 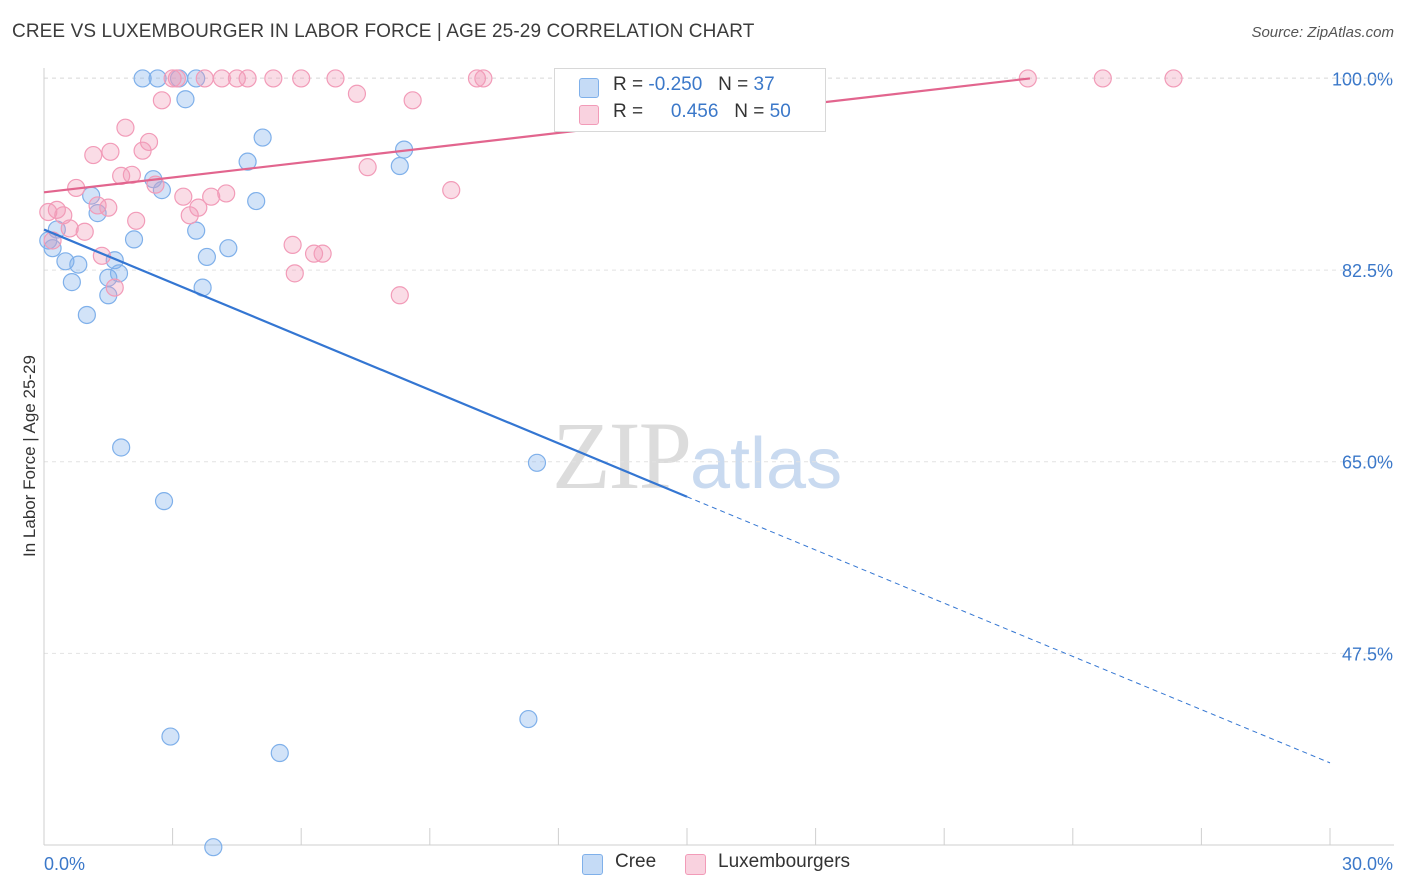 I want to click on luxembourgers-legend-label: Luxembourgers, so click(x=784, y=861).